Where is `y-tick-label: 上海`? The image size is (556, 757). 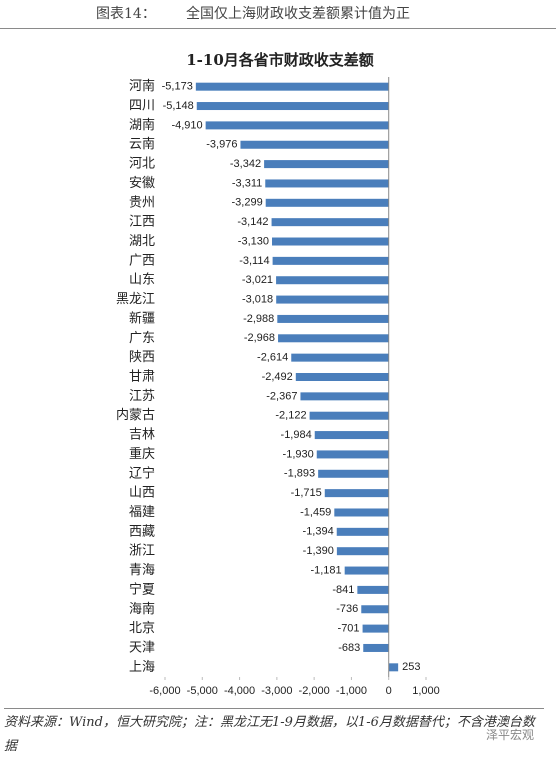
y-tick-label: 上海 is located at coordinates (142, 667).